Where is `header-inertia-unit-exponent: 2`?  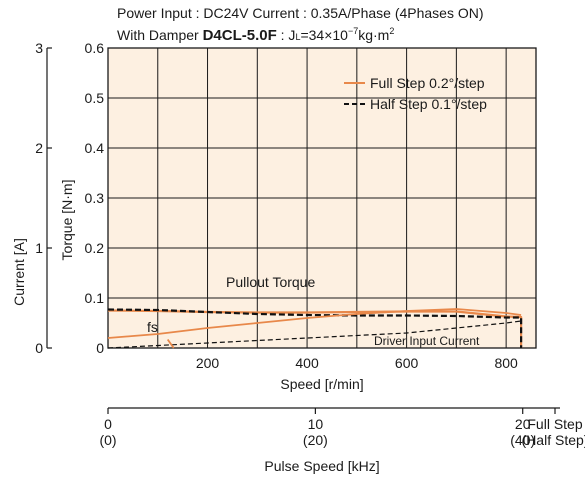 header-inertia-unit-exponent: 2 is located at coordinates (391, 31).